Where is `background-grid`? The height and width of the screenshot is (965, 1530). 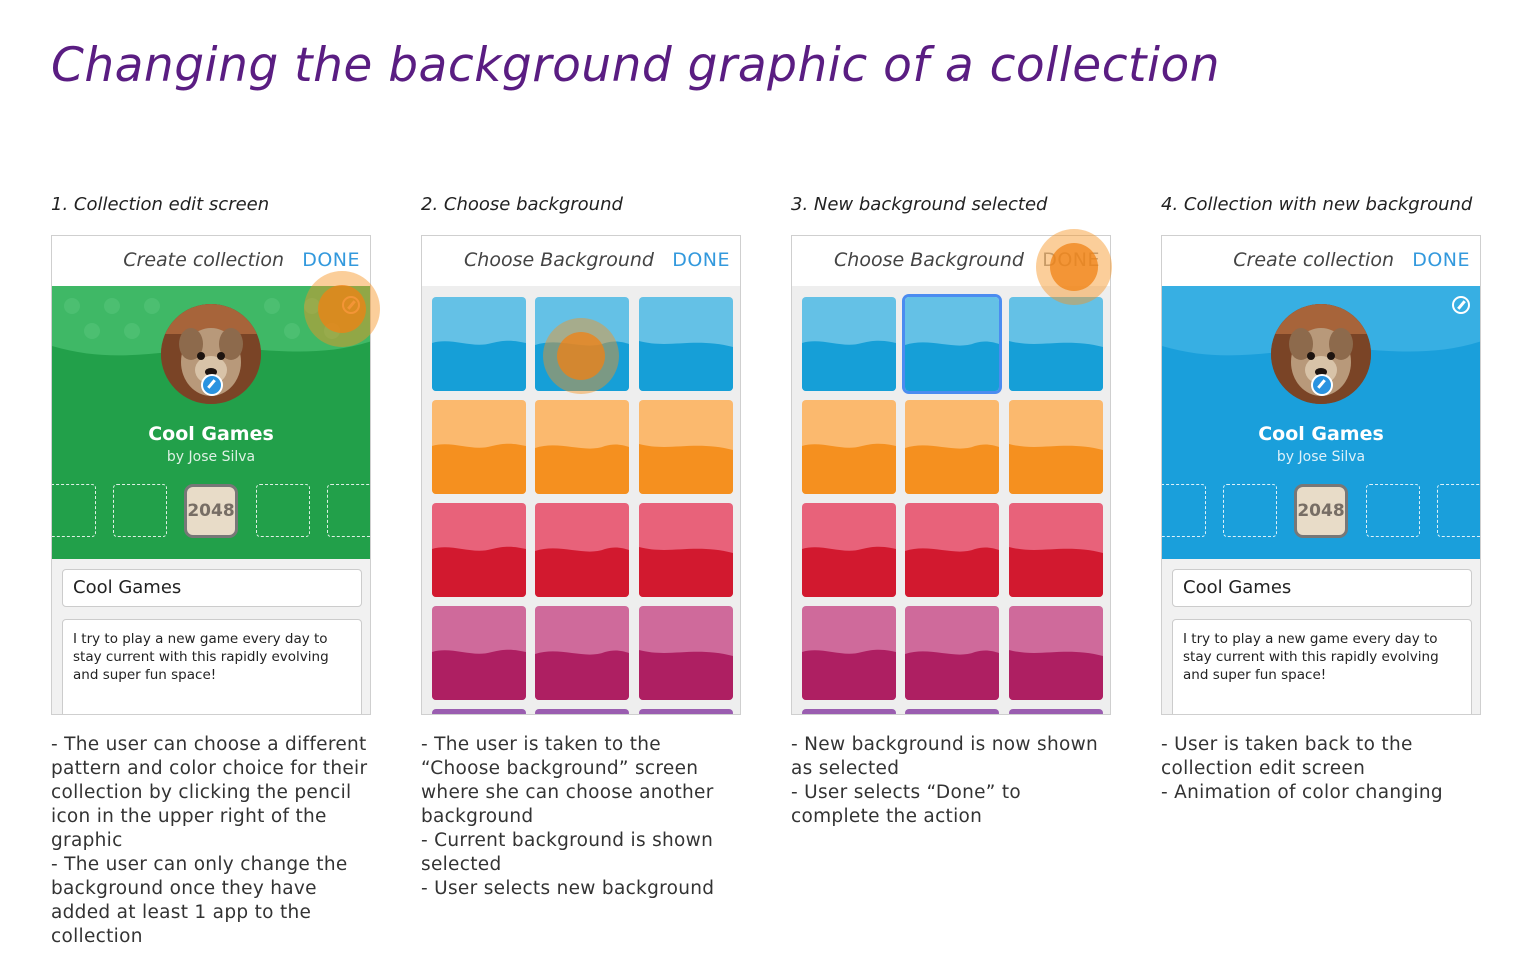
background-grid is located at coordinates (951, 500).